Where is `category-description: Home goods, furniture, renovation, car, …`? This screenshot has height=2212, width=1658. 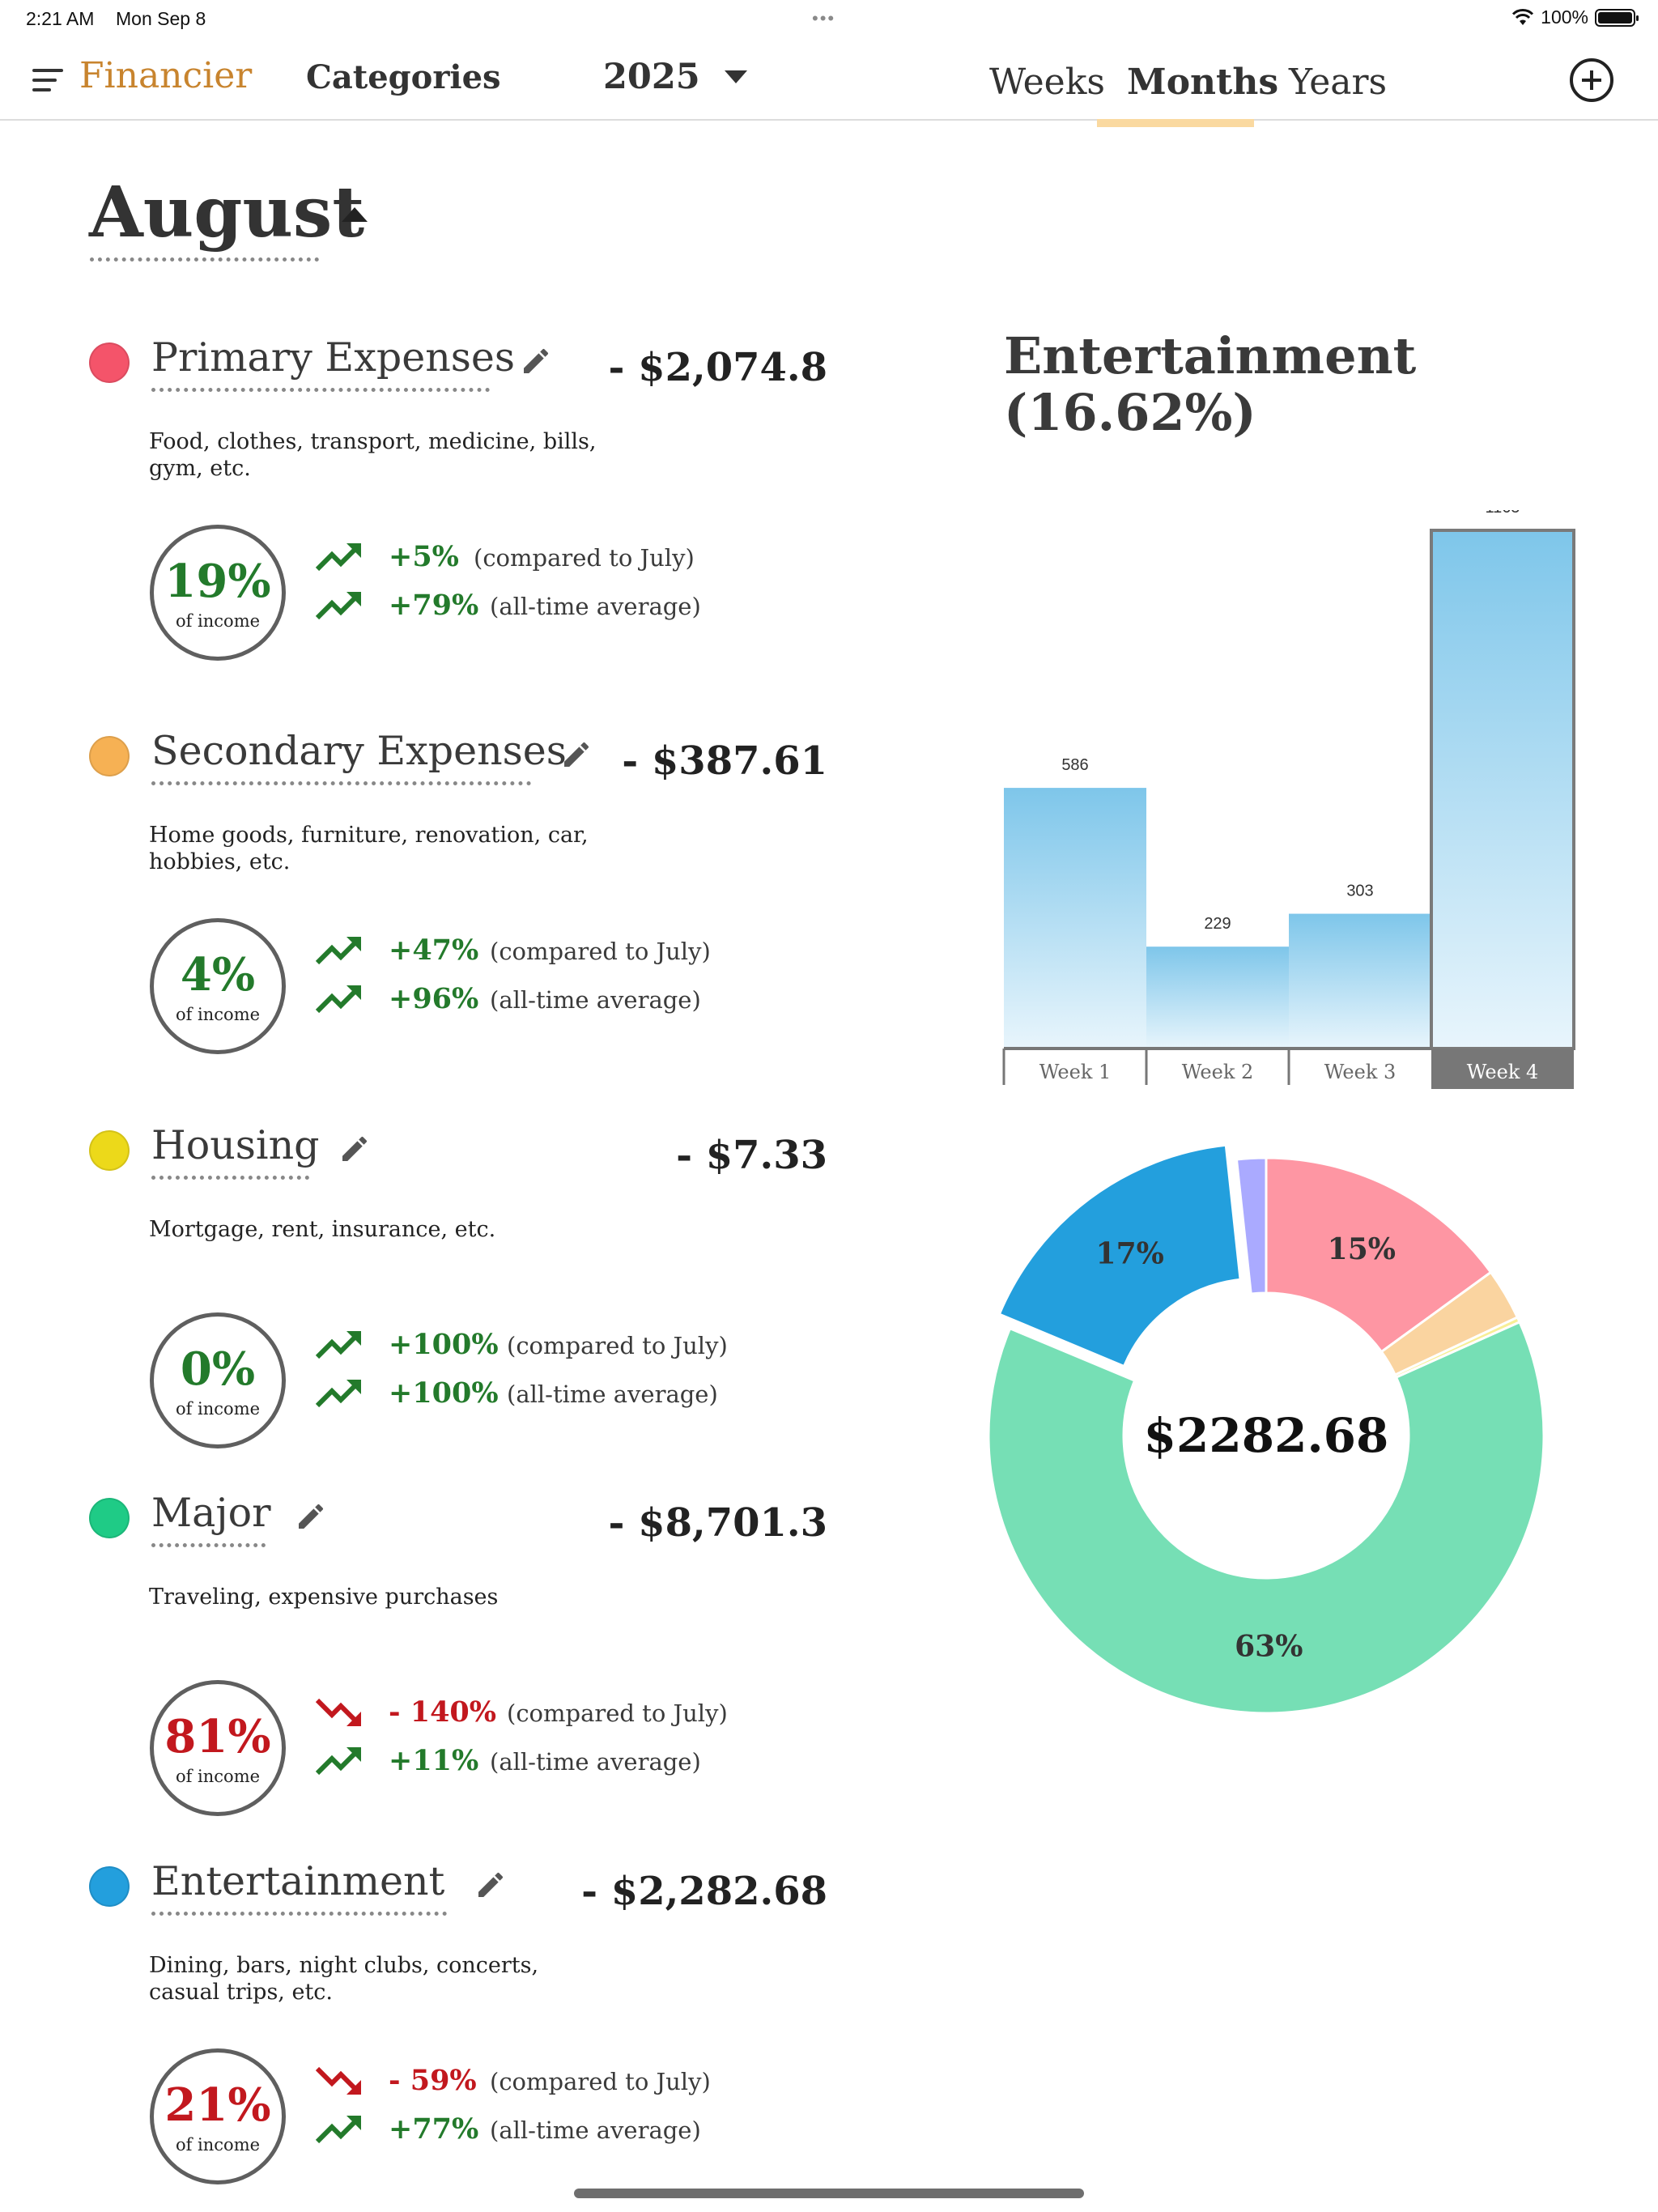
category-description: Home goods, furniture, renovation, car, … is located at coordinates (369, 849).